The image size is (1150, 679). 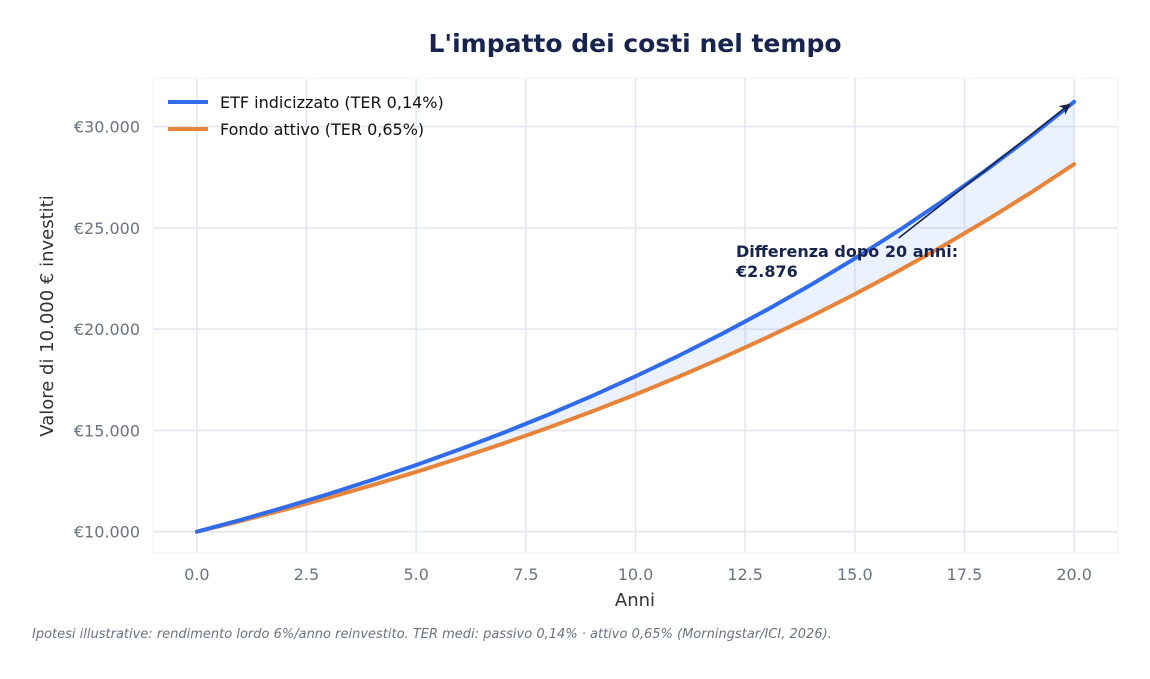 I want to click on y-axis-label: Valore di 10.000 € investiti, so click(x=47, y=315).